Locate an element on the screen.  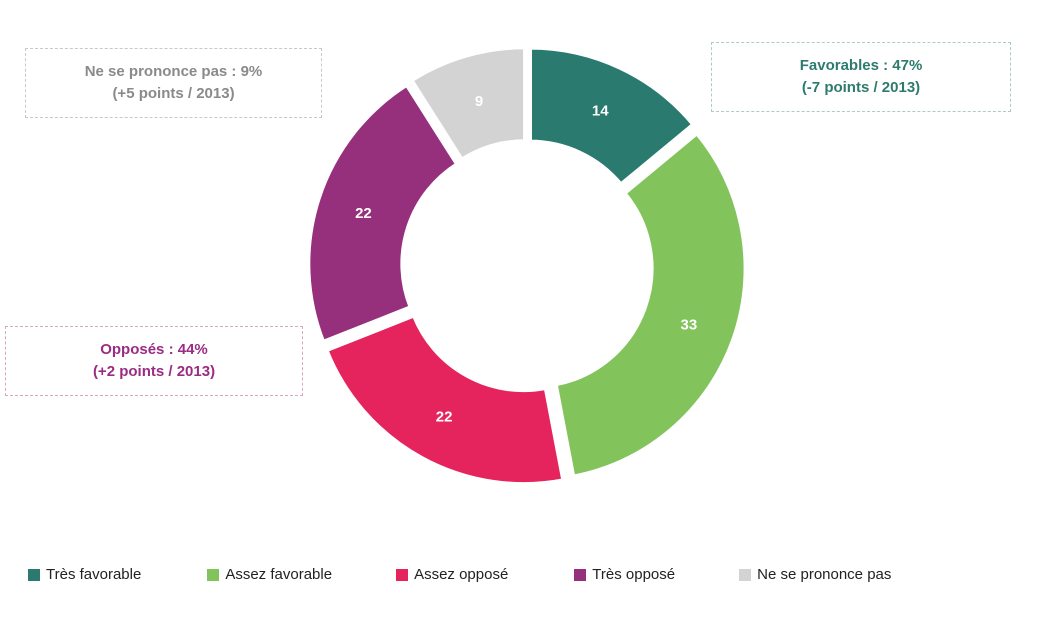
legend-swatch-assez-favorable is located at coordinates (213, 574).